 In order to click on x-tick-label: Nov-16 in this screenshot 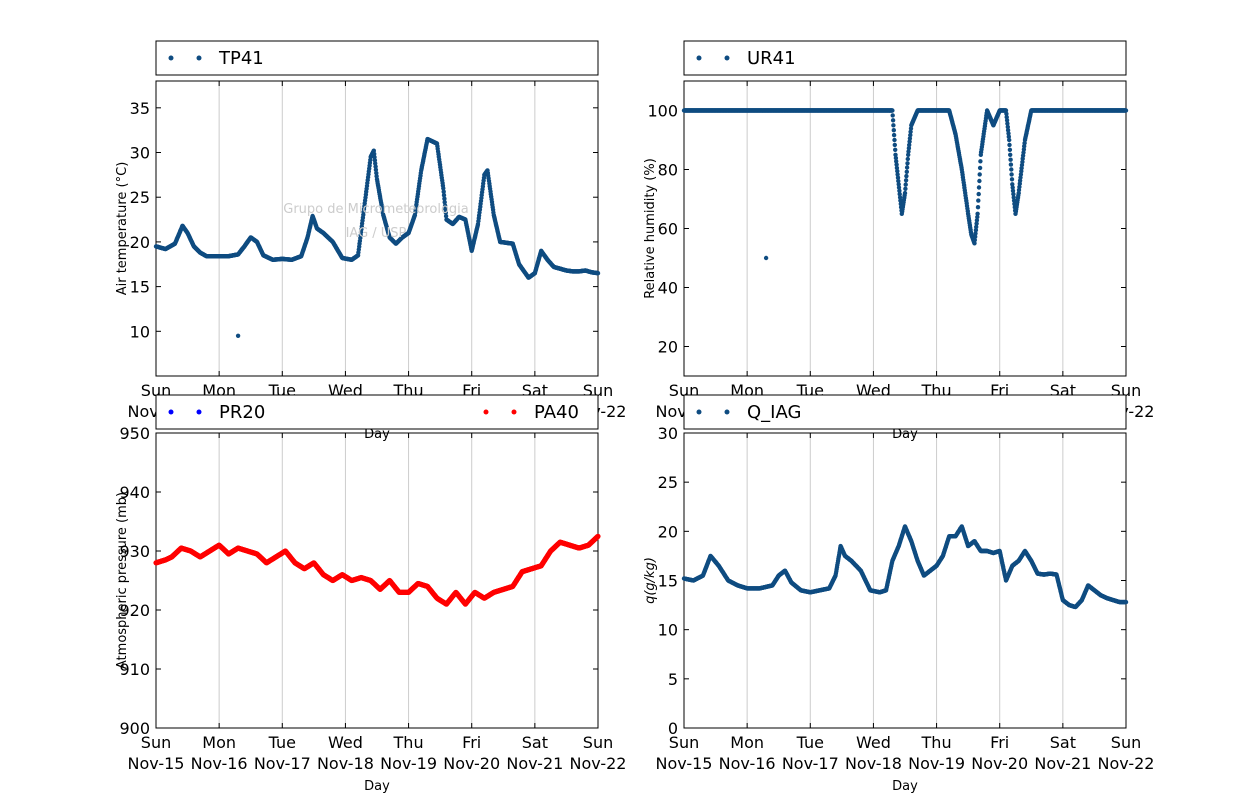, I will do `click(747, 763)`.